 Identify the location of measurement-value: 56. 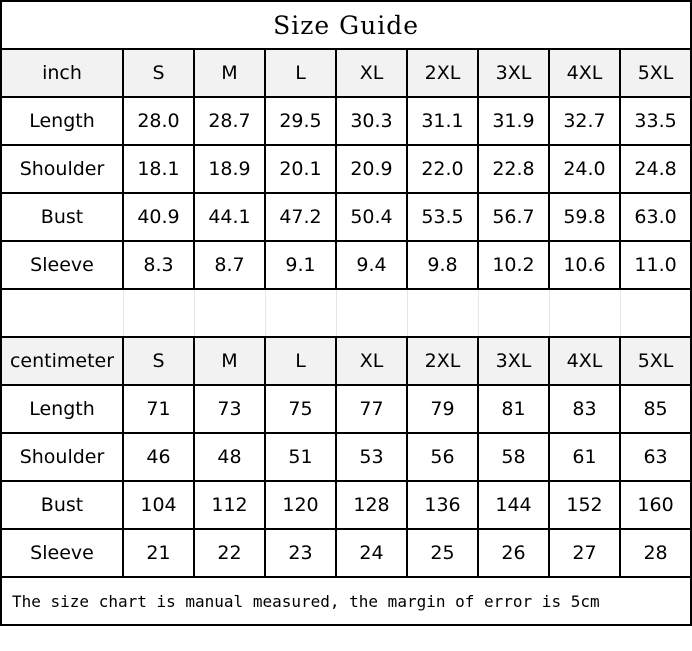
(442, 457).